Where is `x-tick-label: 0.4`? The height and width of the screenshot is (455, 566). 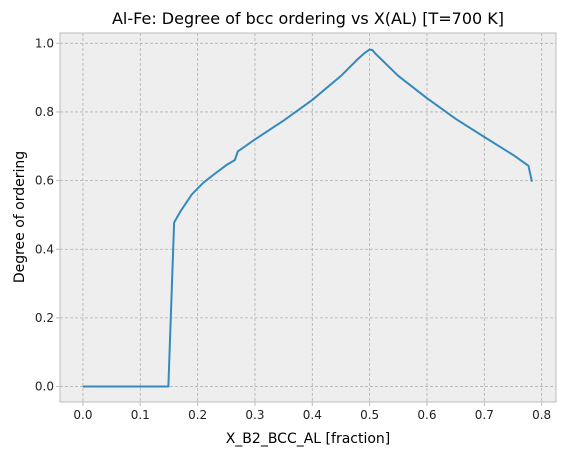 x-tick-label: 0.4 is located at coordinates (312, 415).